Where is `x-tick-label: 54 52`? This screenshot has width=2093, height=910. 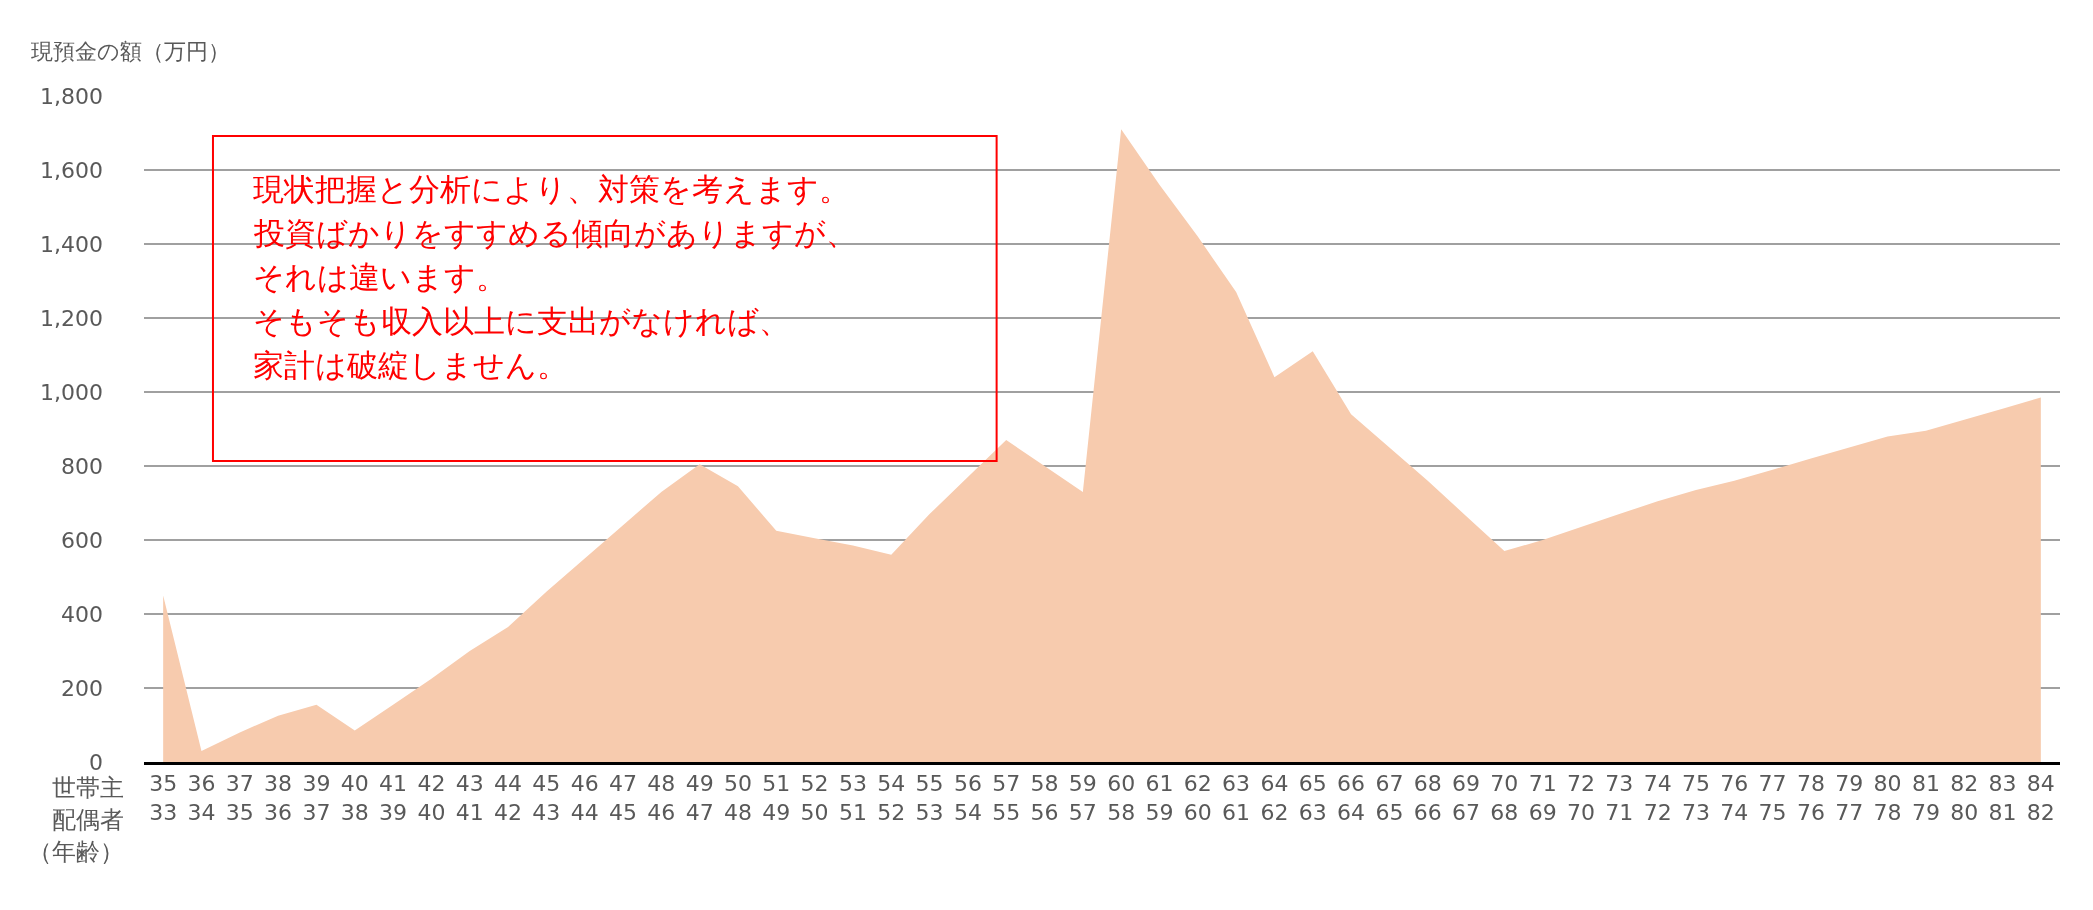
x-tick-label: 54 52 is located at coordinates (891, 798).